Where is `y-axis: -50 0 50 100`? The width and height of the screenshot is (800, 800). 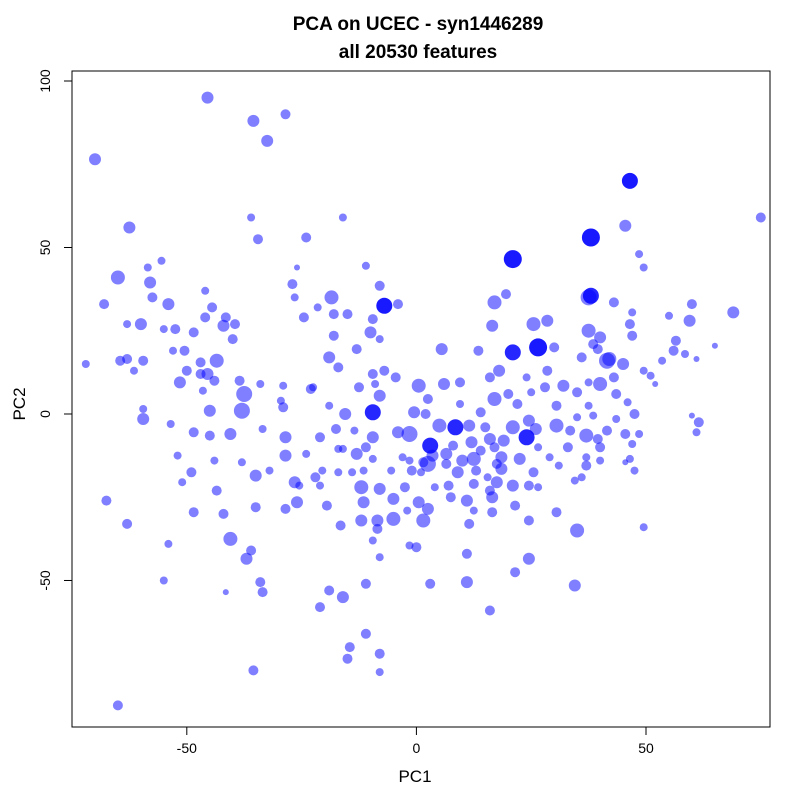
y-axis: -50 0 50 100 is located at coordinates (55, 330).